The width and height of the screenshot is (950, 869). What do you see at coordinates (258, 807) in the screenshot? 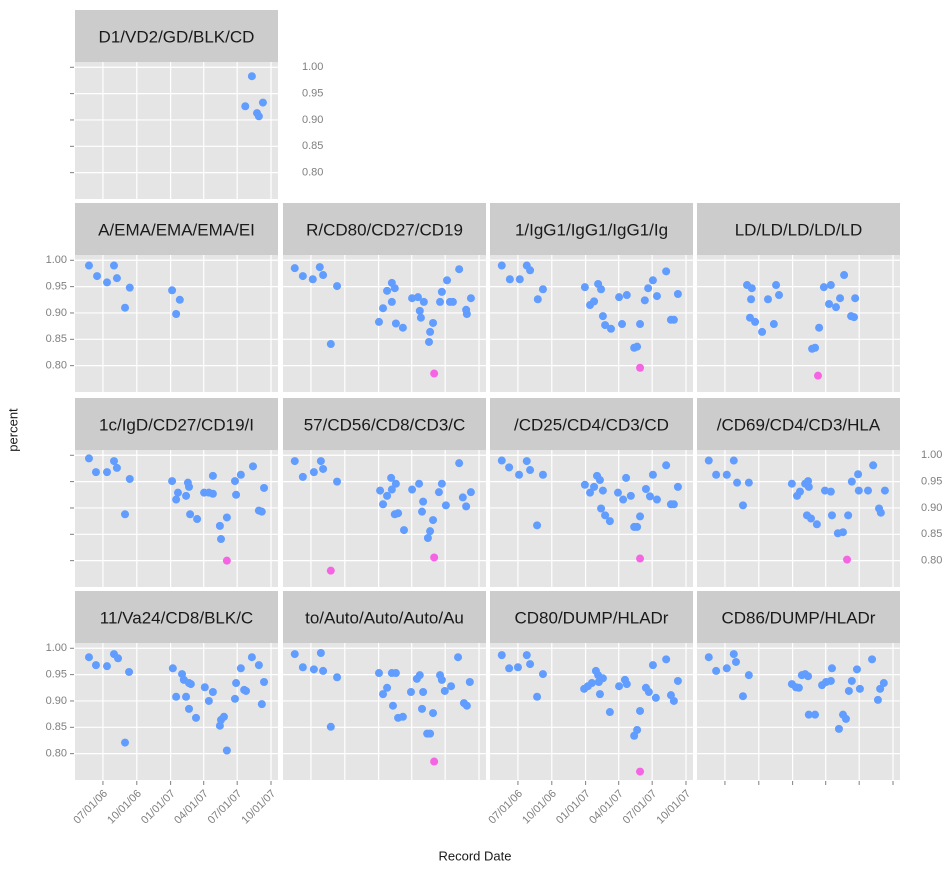
I see `x-tick-label: 10/01/07` at bounding box center [258, 807].